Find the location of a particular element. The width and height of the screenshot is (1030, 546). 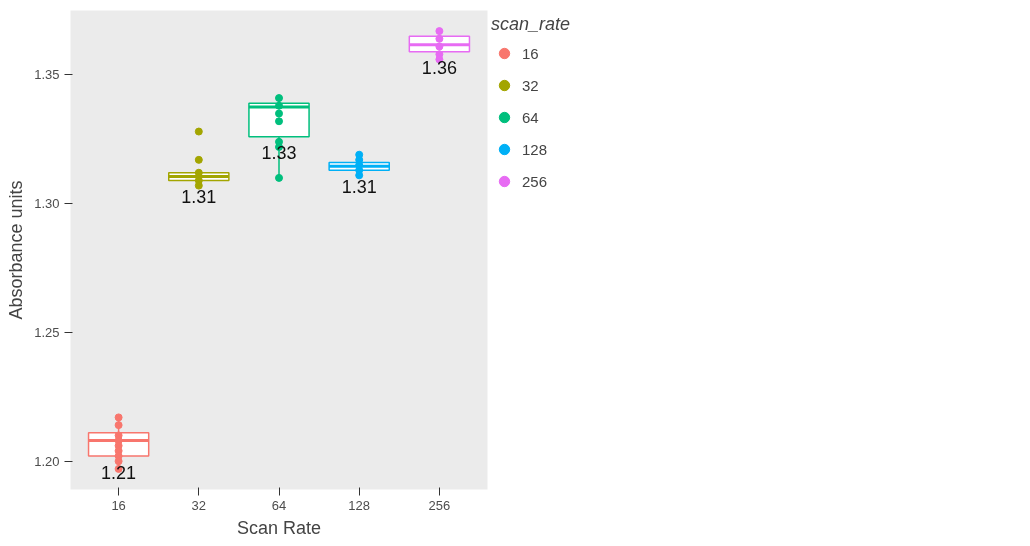

legend-label: 32 is located at coordinates (531, 85).